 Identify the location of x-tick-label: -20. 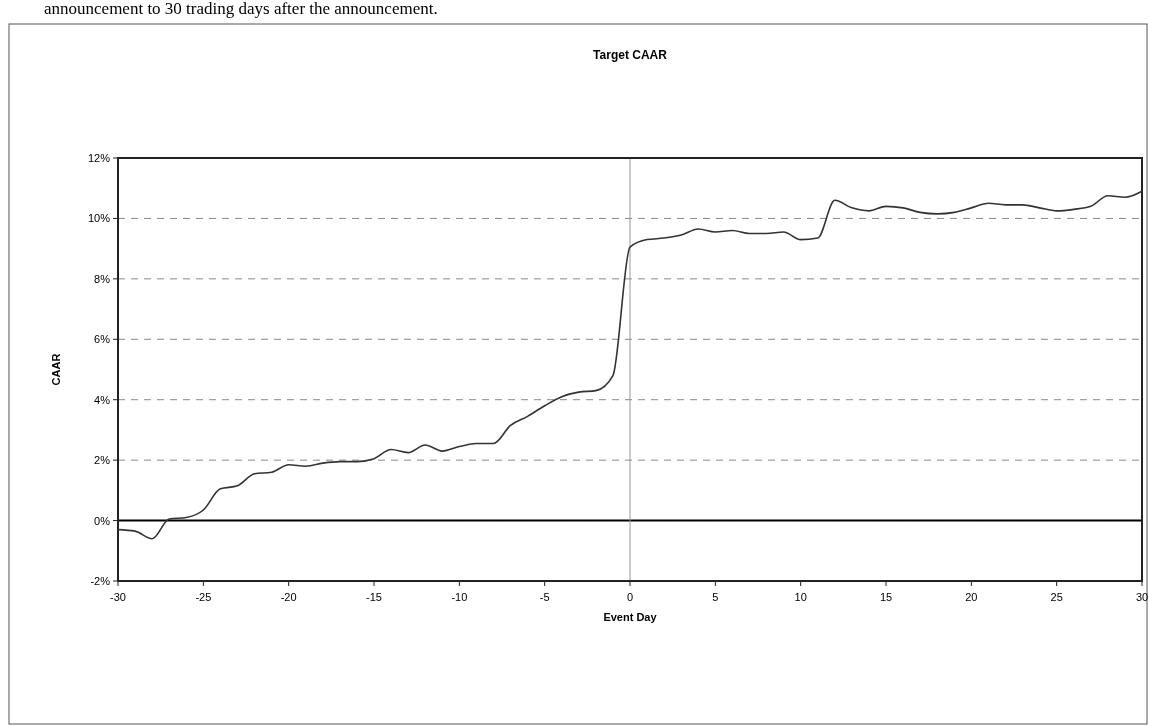
(288, 597).